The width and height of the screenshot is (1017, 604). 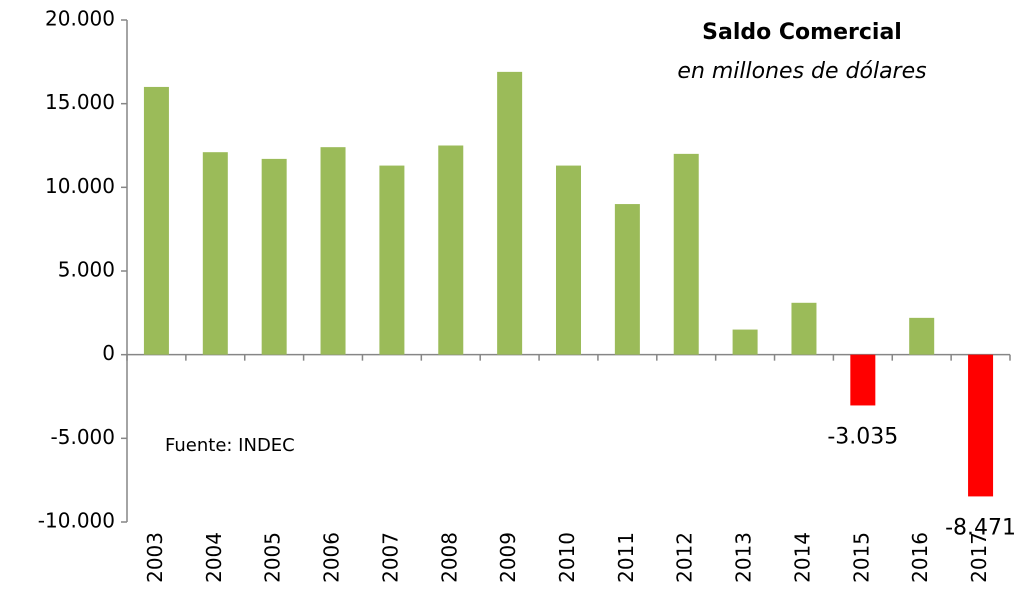 What do you see at coordinates (979, 557) in the screenshot?
I see `x-tick-label: 2017` at bounding box center [979, 557].